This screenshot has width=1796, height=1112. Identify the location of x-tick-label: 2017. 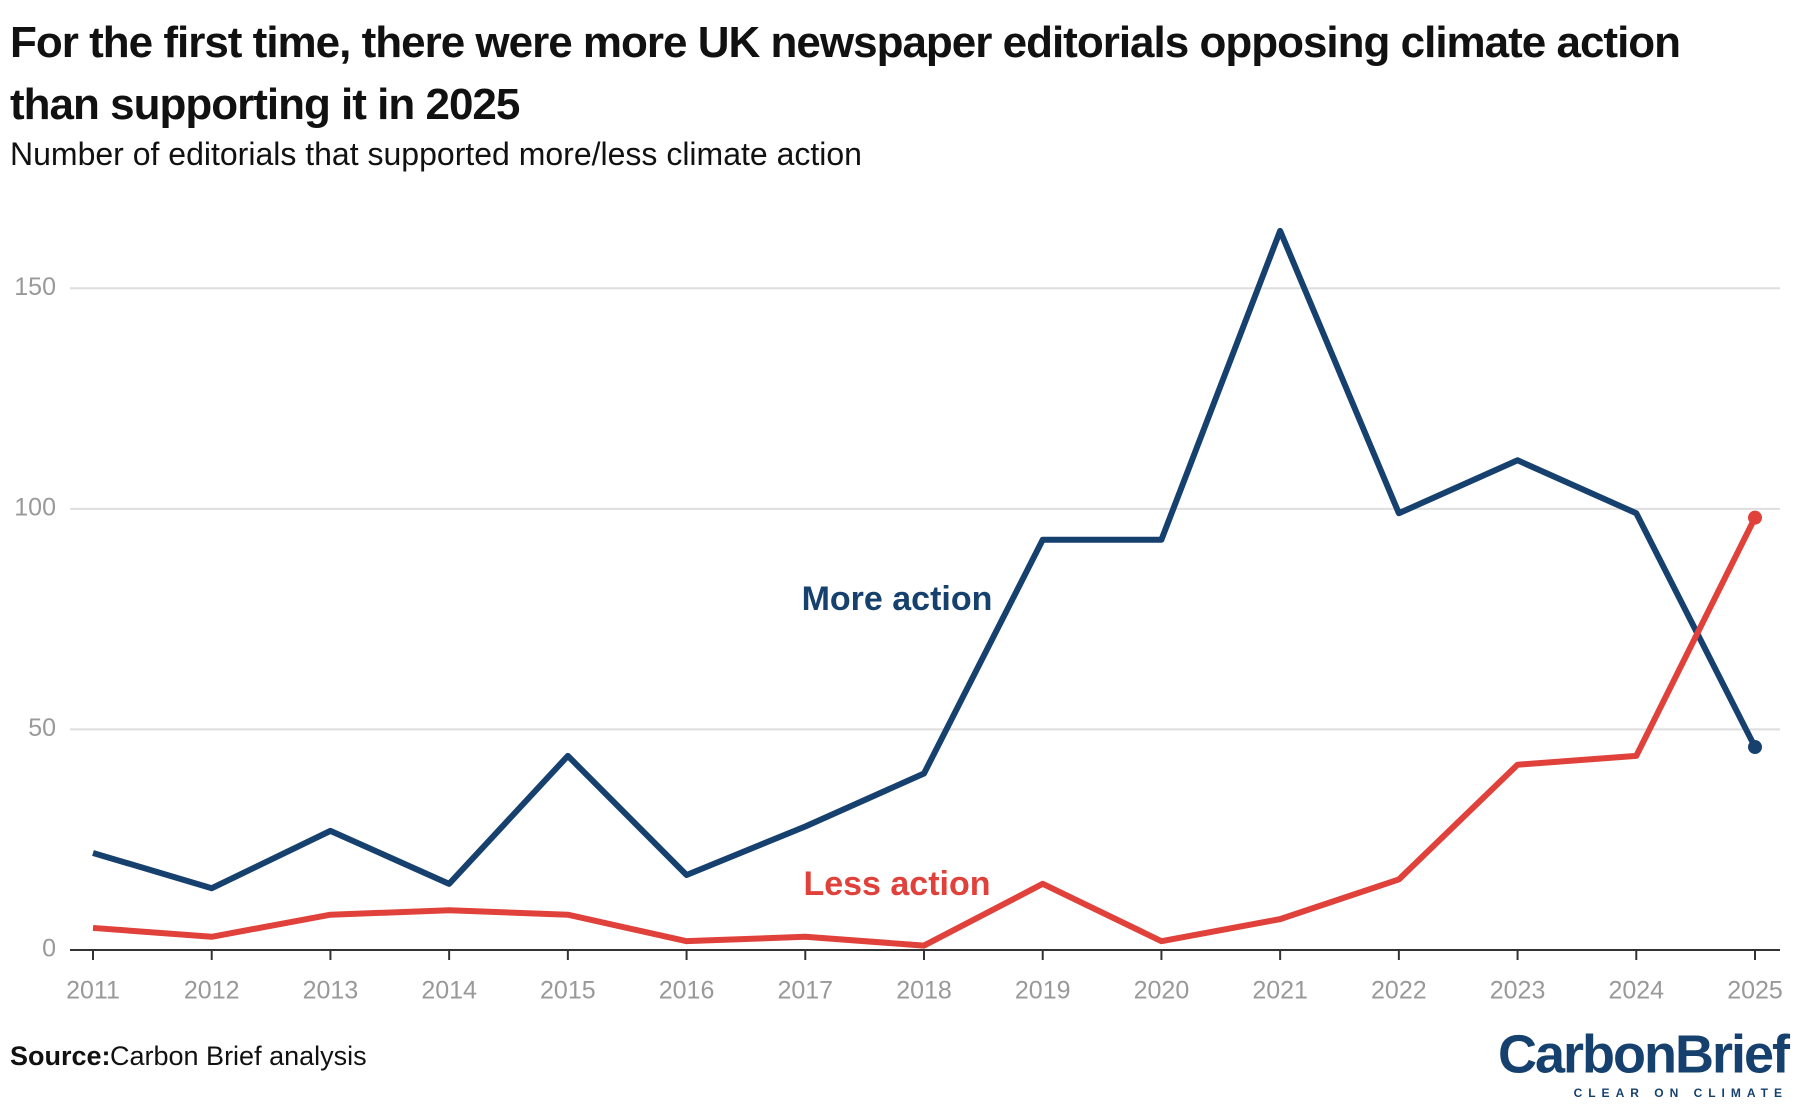
(805, 991).